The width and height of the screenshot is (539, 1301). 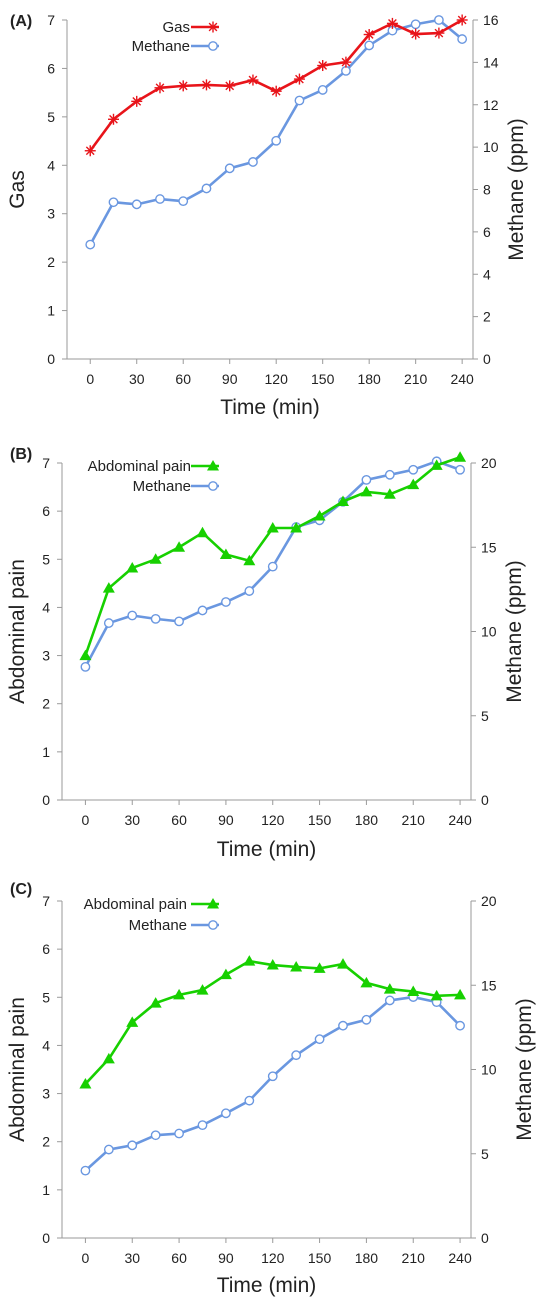 I want to click on y-tick-label-right: 16, so click(x=491, y=20).